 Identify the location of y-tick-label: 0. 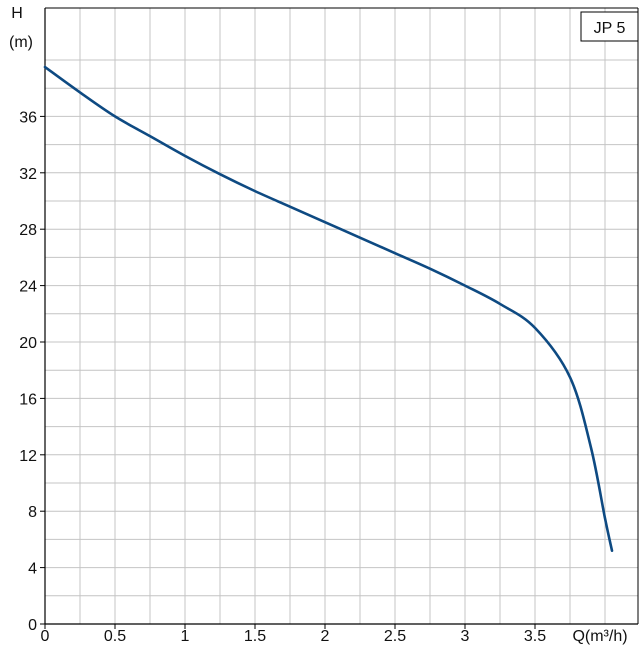
(32, 625).